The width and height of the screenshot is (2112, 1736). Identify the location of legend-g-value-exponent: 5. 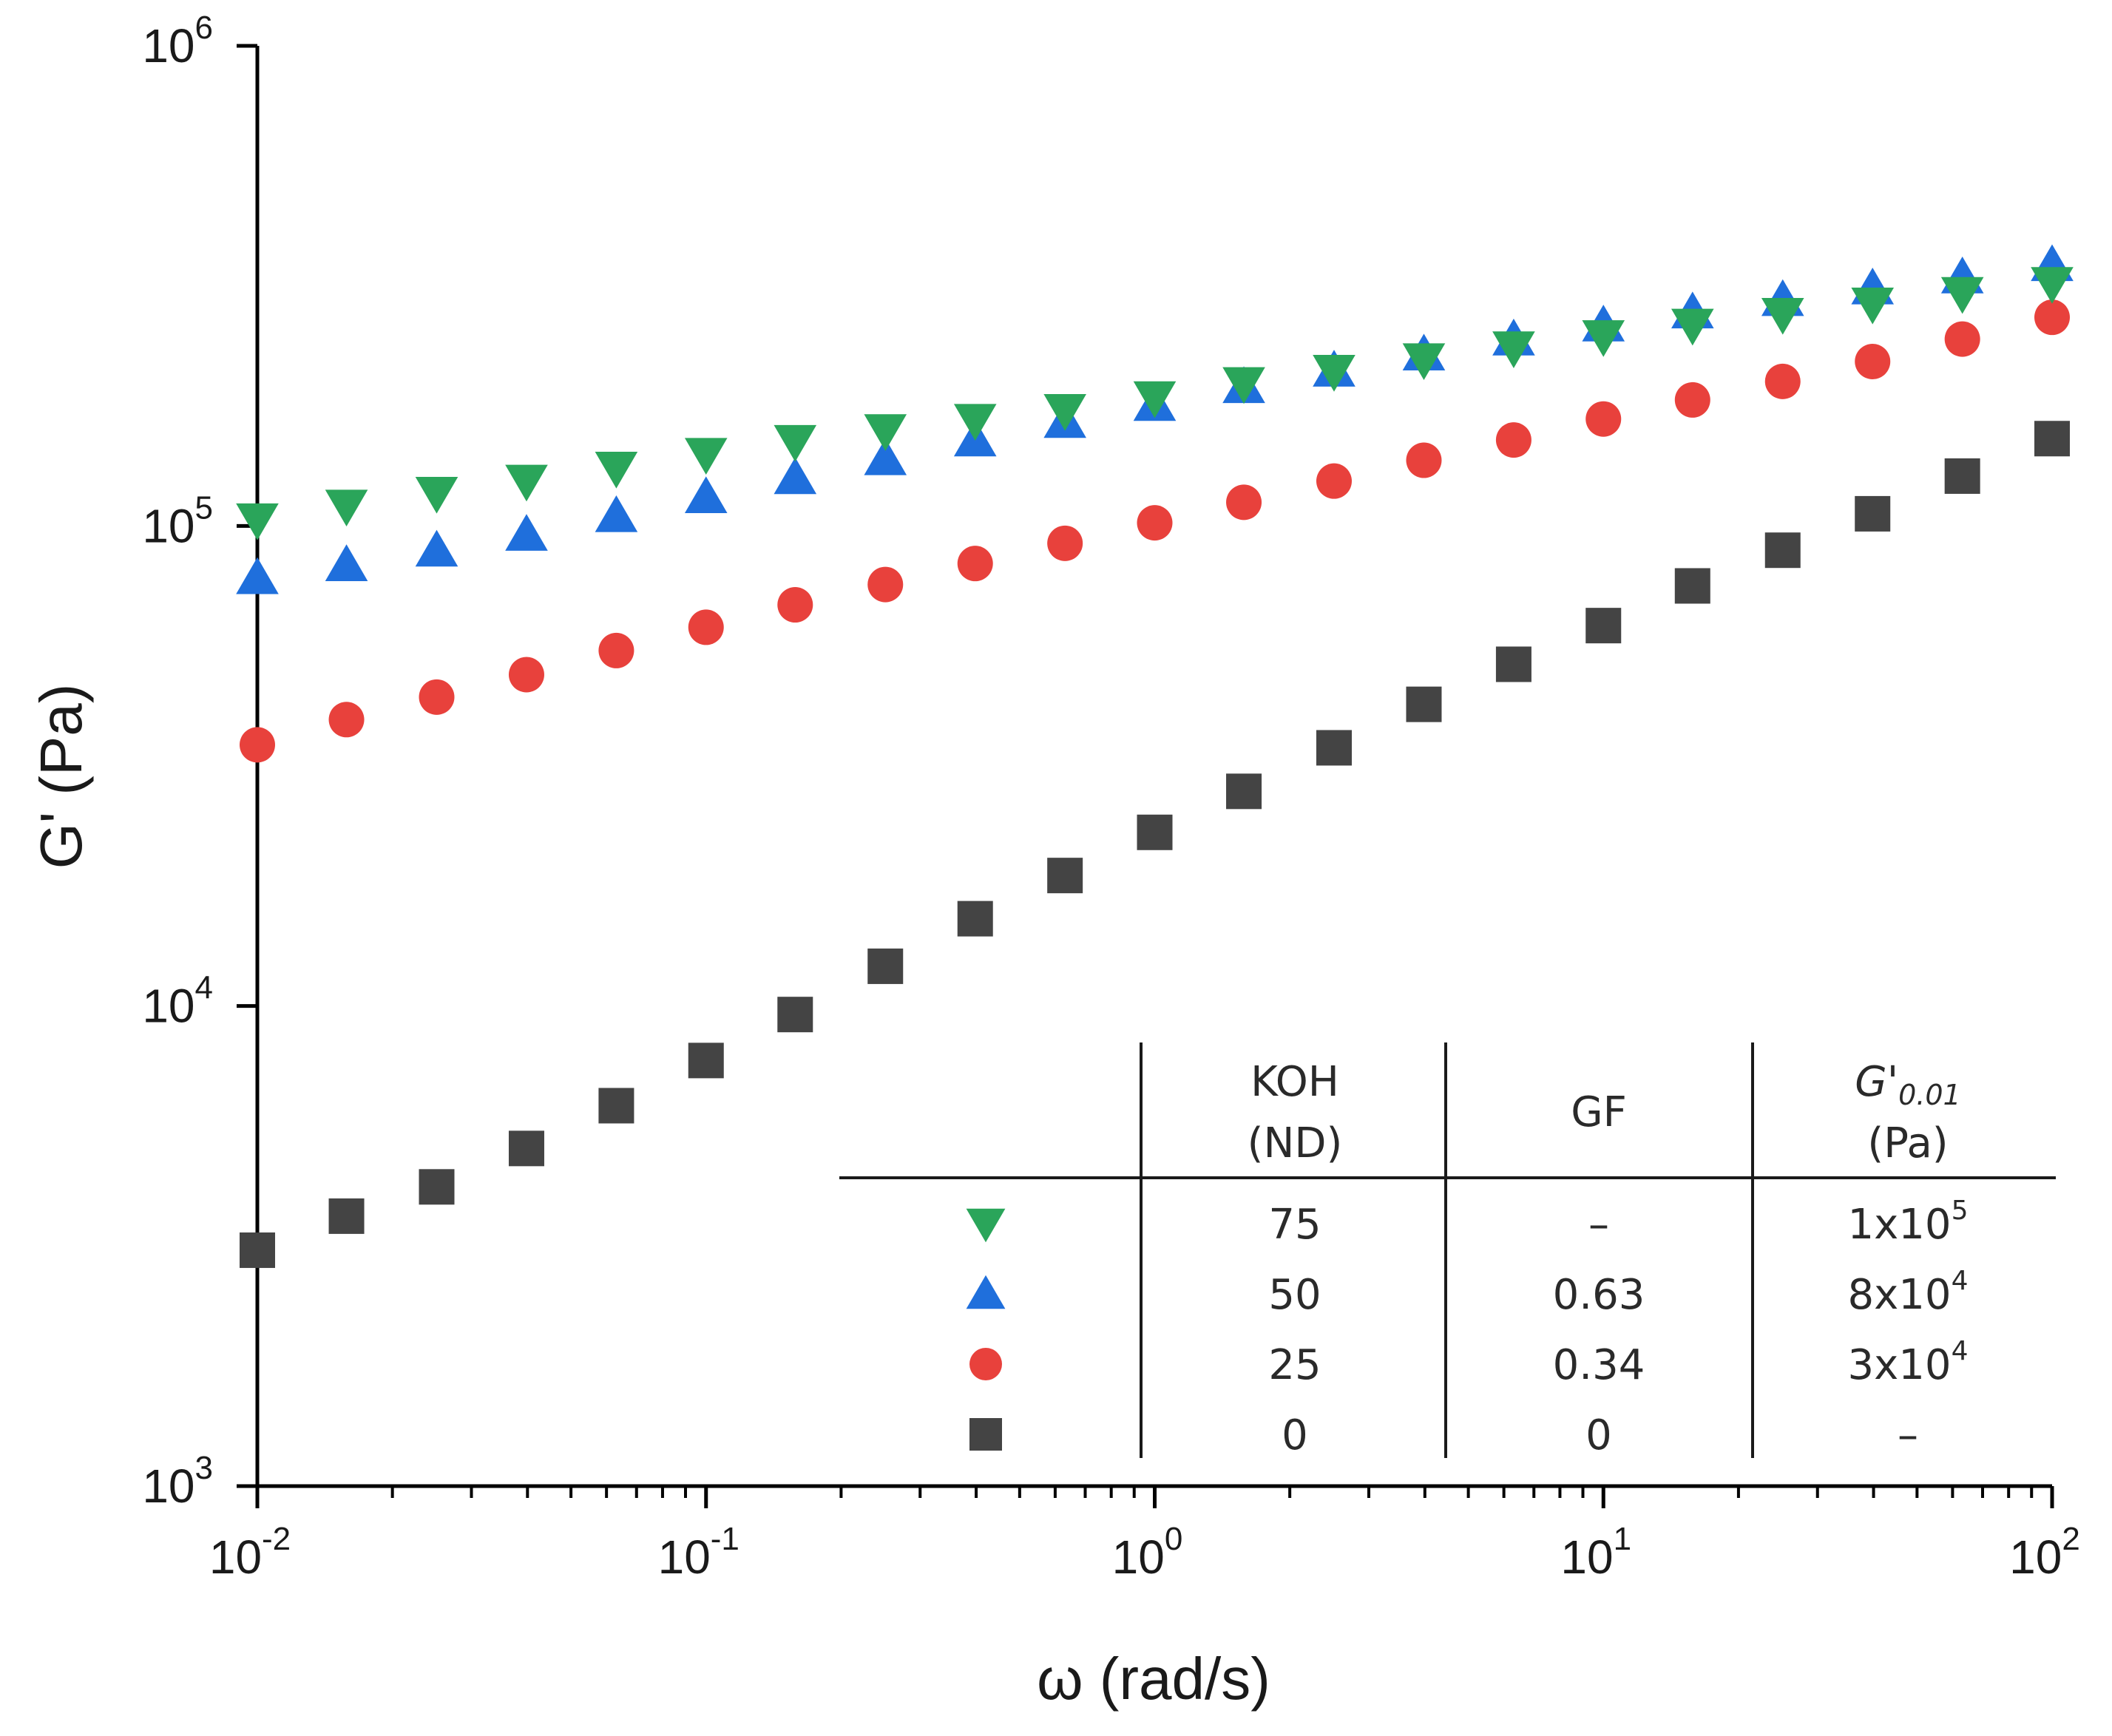
(1961, 1211).